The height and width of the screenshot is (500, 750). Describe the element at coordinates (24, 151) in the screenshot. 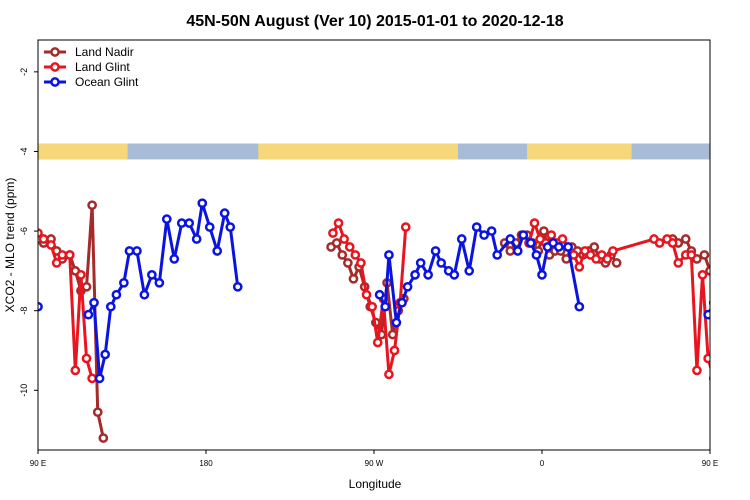

I see `y-tick-label: -4` at that location.